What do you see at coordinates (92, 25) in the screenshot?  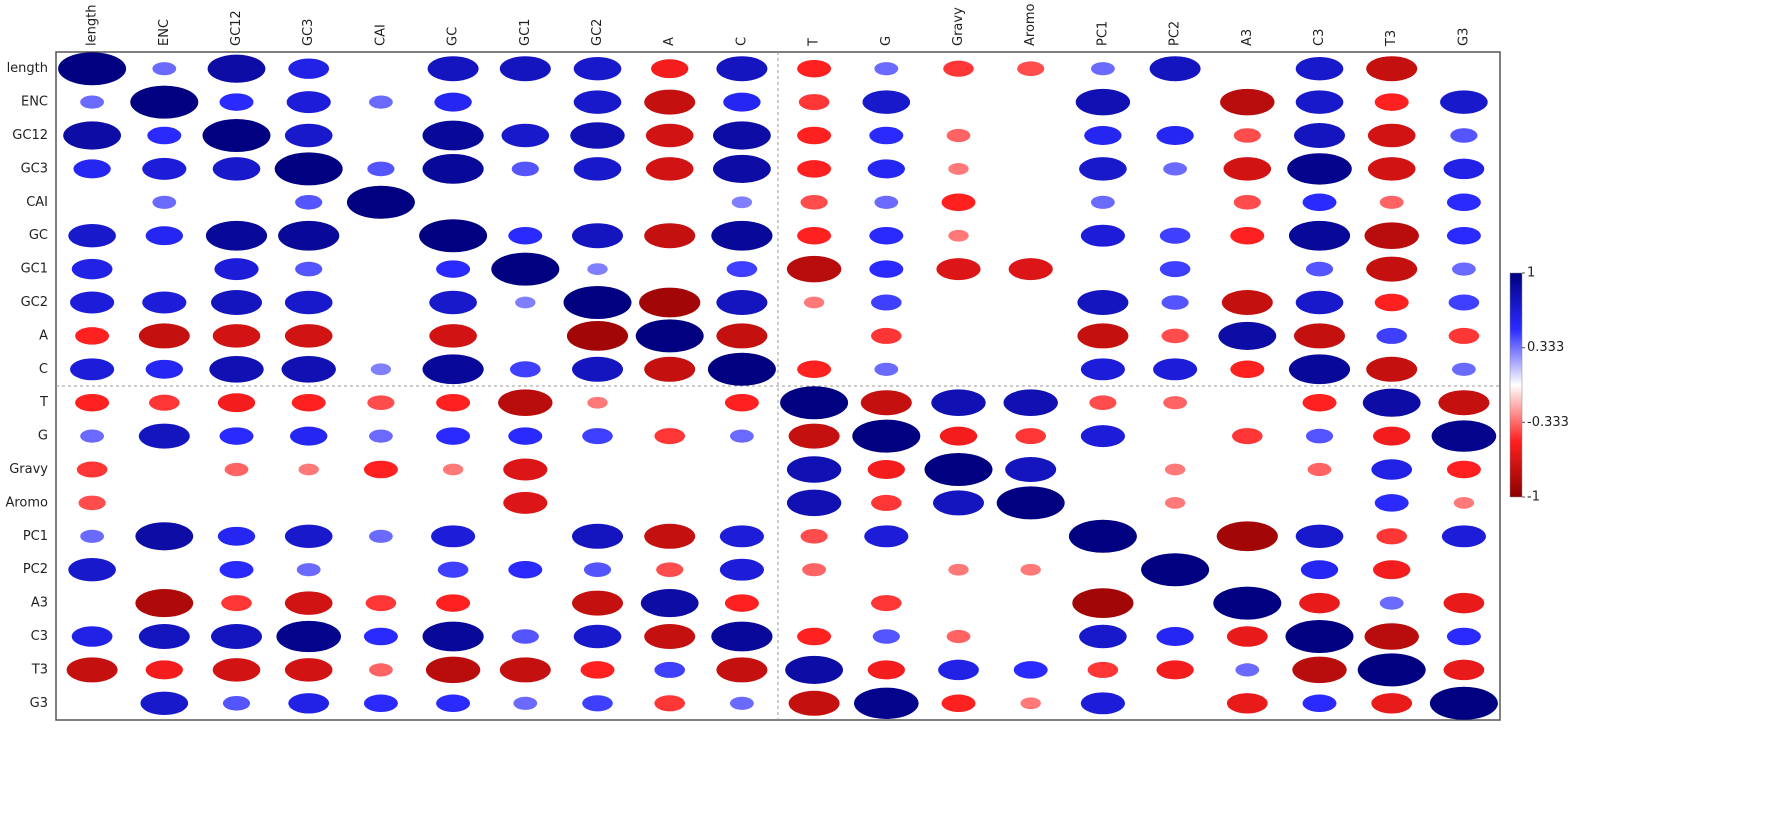 I see `column-label: length` at bounding box center [92, 25].